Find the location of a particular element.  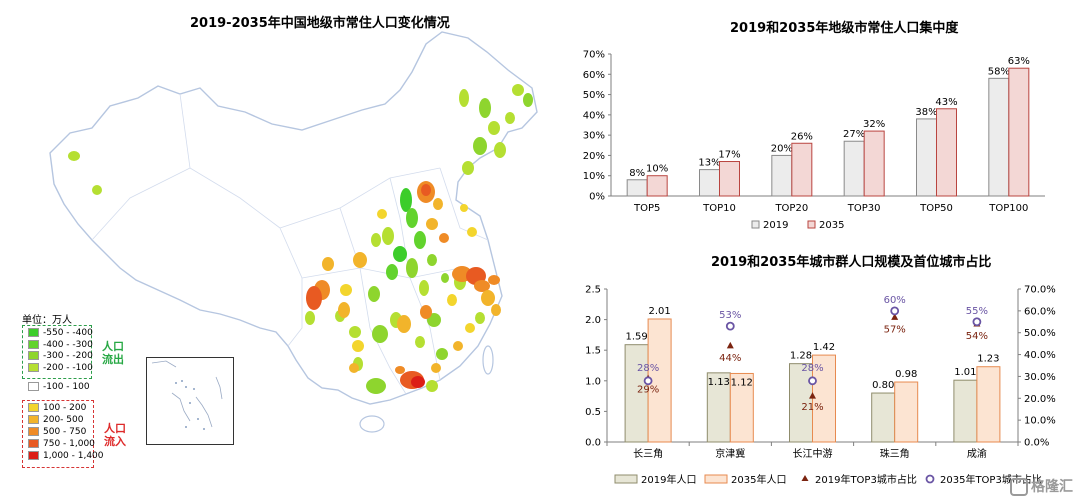

x-tick-label: TOP20 is located at coordinates (791, 208).